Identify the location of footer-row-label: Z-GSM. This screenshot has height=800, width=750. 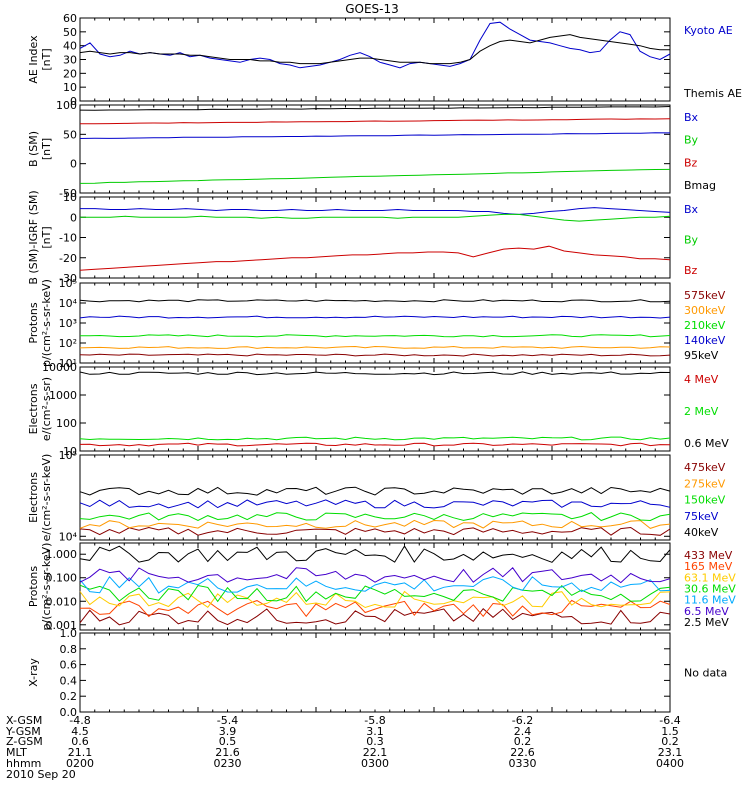
(24, 741).